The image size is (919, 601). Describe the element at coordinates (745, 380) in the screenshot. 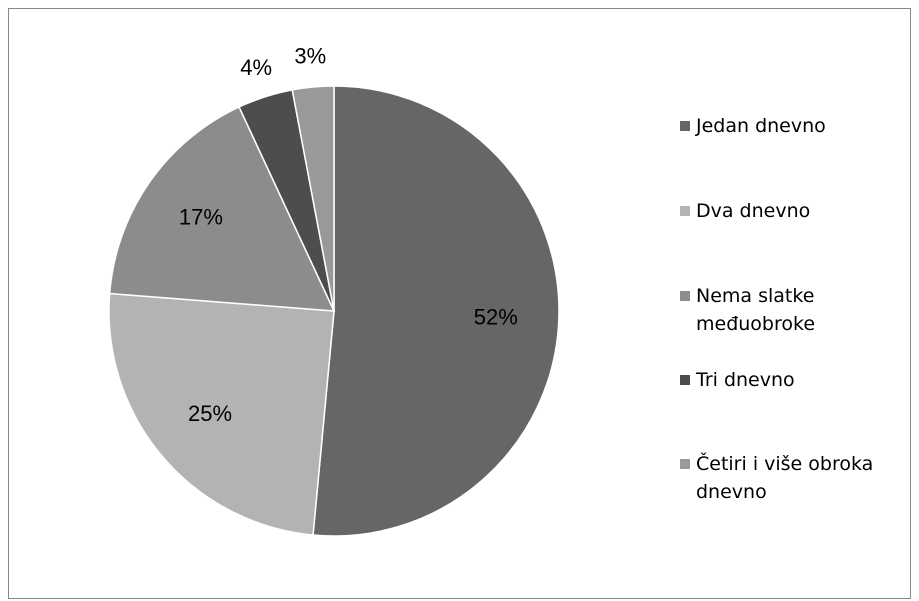

I see `legend-label: Tri dnevno` at that location.